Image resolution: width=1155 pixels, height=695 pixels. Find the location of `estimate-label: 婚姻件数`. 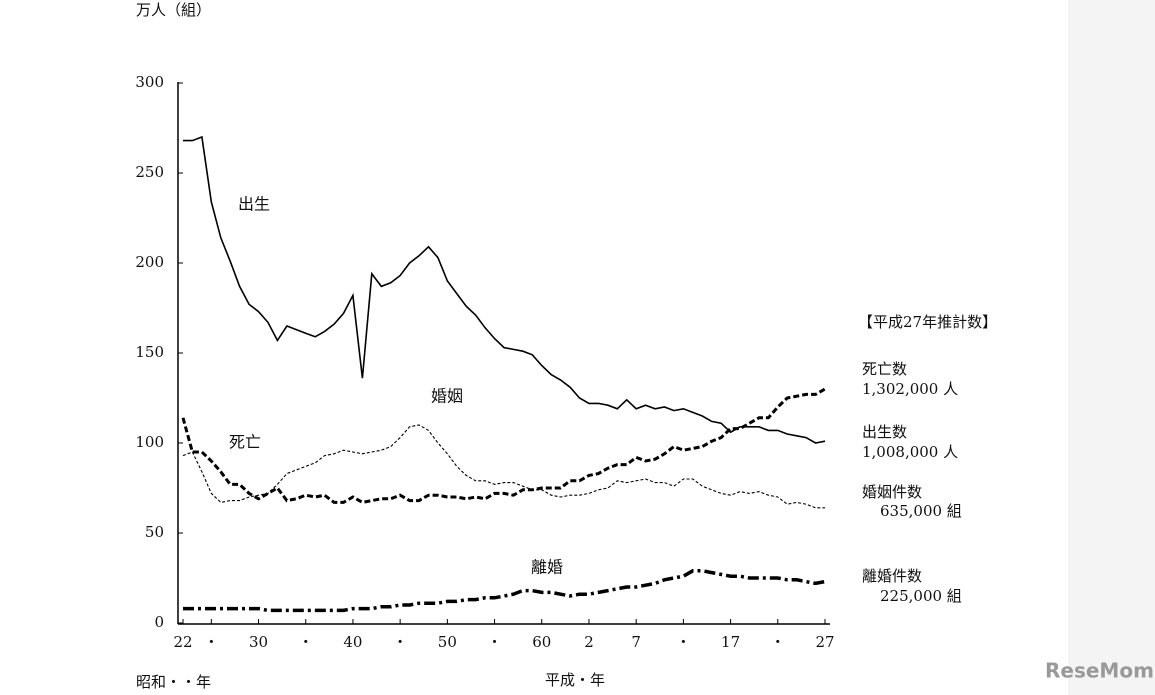

estimate-label: 婚姻件数 is located at coordinates (892, 492).